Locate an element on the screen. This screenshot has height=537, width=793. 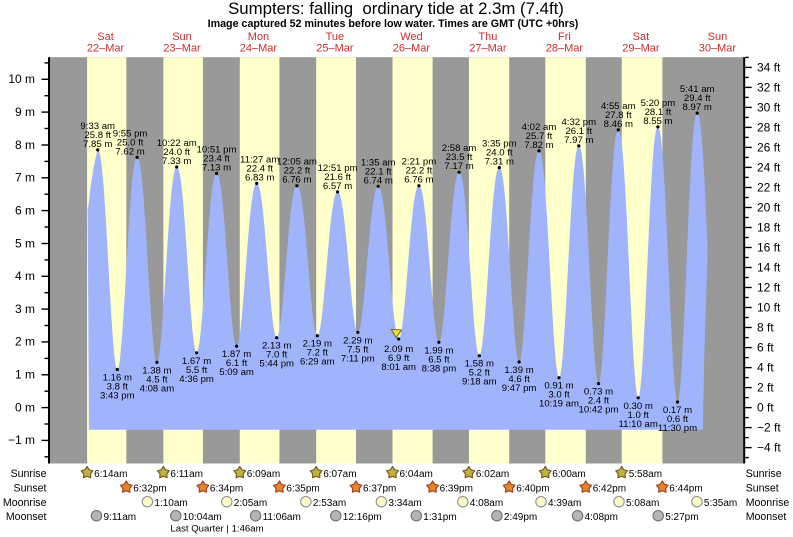
svg-text: Tue is located at coordinates (335, 37).